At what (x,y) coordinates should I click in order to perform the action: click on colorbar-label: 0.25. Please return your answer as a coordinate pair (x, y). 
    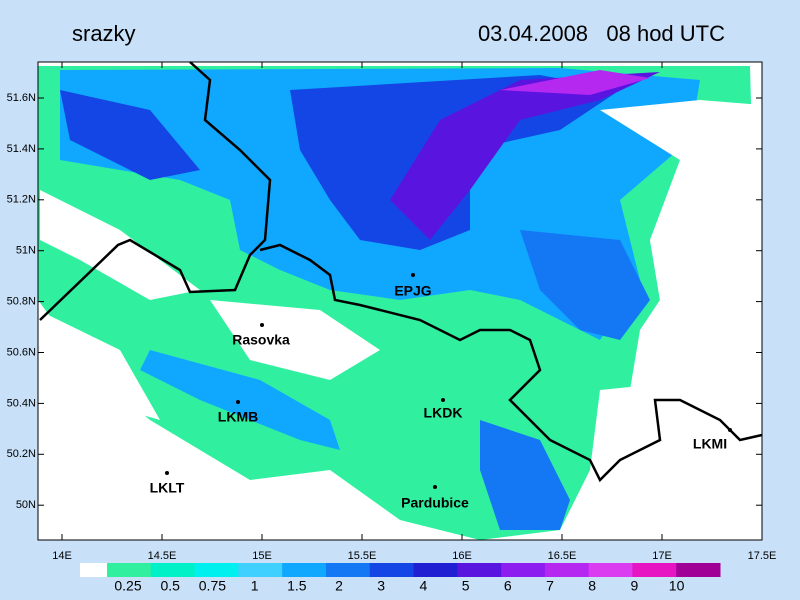
    Looking at the image, I should click on (127, 586).